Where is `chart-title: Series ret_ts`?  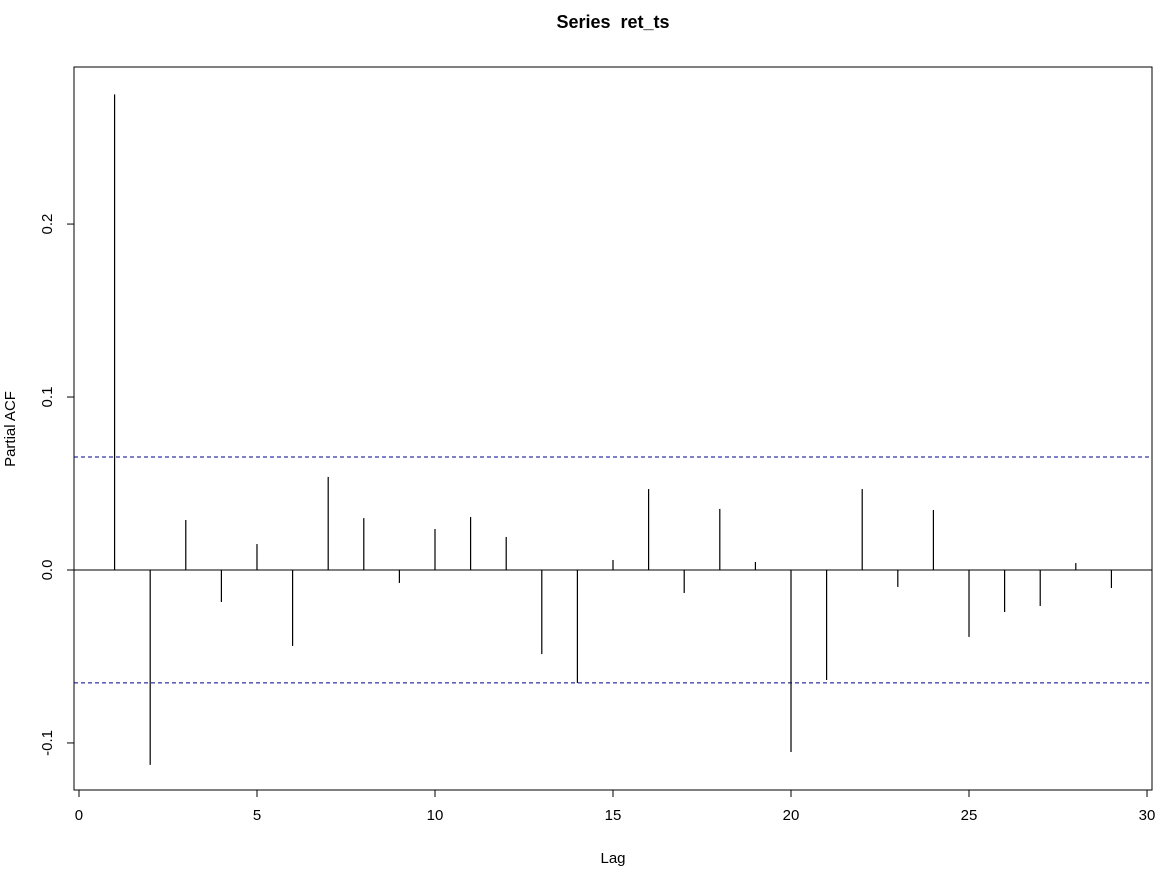
chart-title: Series ret_ts is located at coordinates (612, 22).